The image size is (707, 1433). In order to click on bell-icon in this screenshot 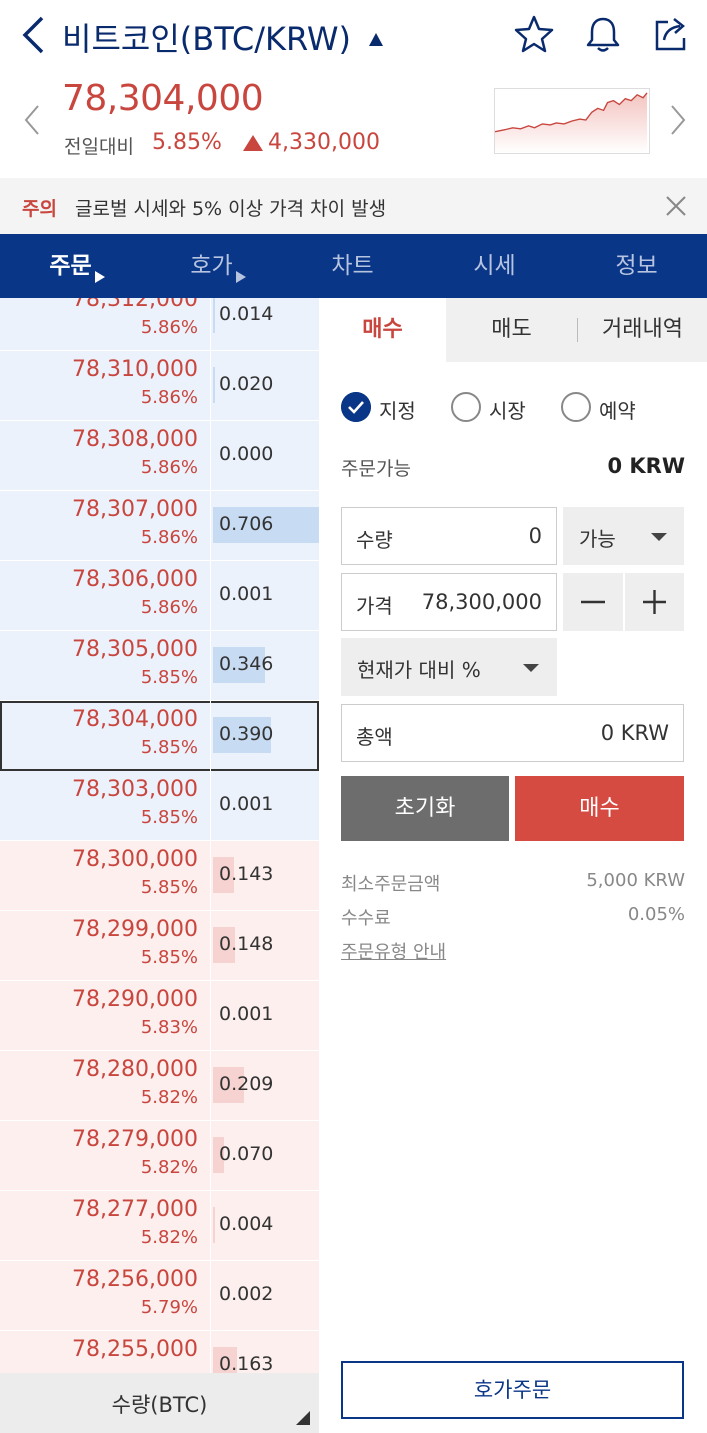, I will do `click(603, 34)`.